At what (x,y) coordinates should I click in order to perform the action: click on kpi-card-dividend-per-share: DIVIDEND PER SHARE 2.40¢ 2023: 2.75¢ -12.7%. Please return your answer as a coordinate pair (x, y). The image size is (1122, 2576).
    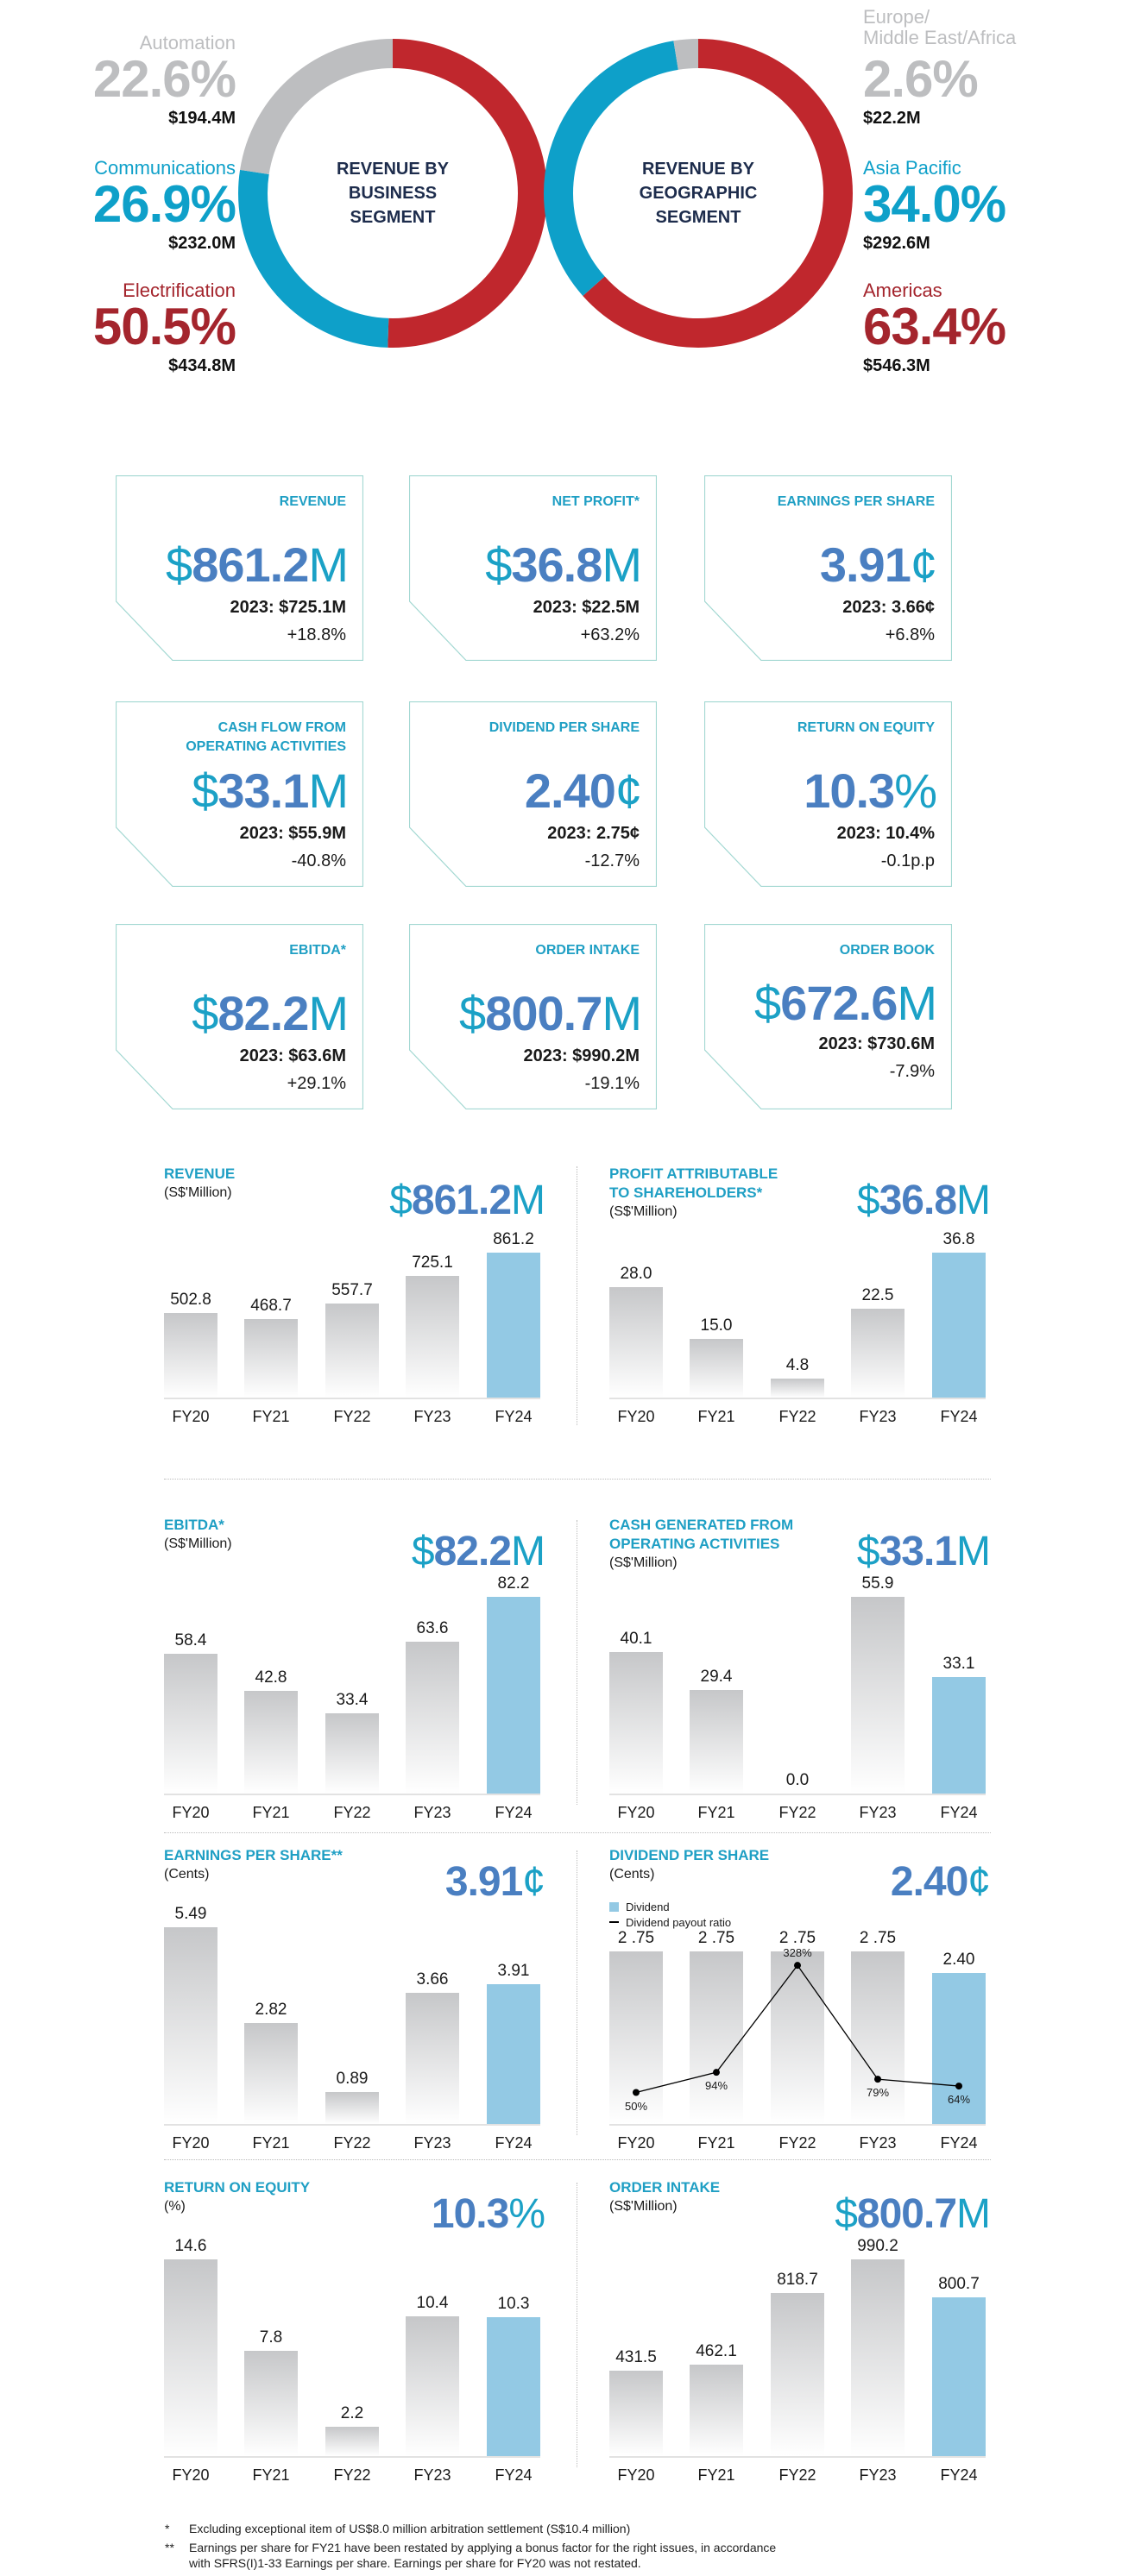
    Looking at the image, I should click on (533, 794).